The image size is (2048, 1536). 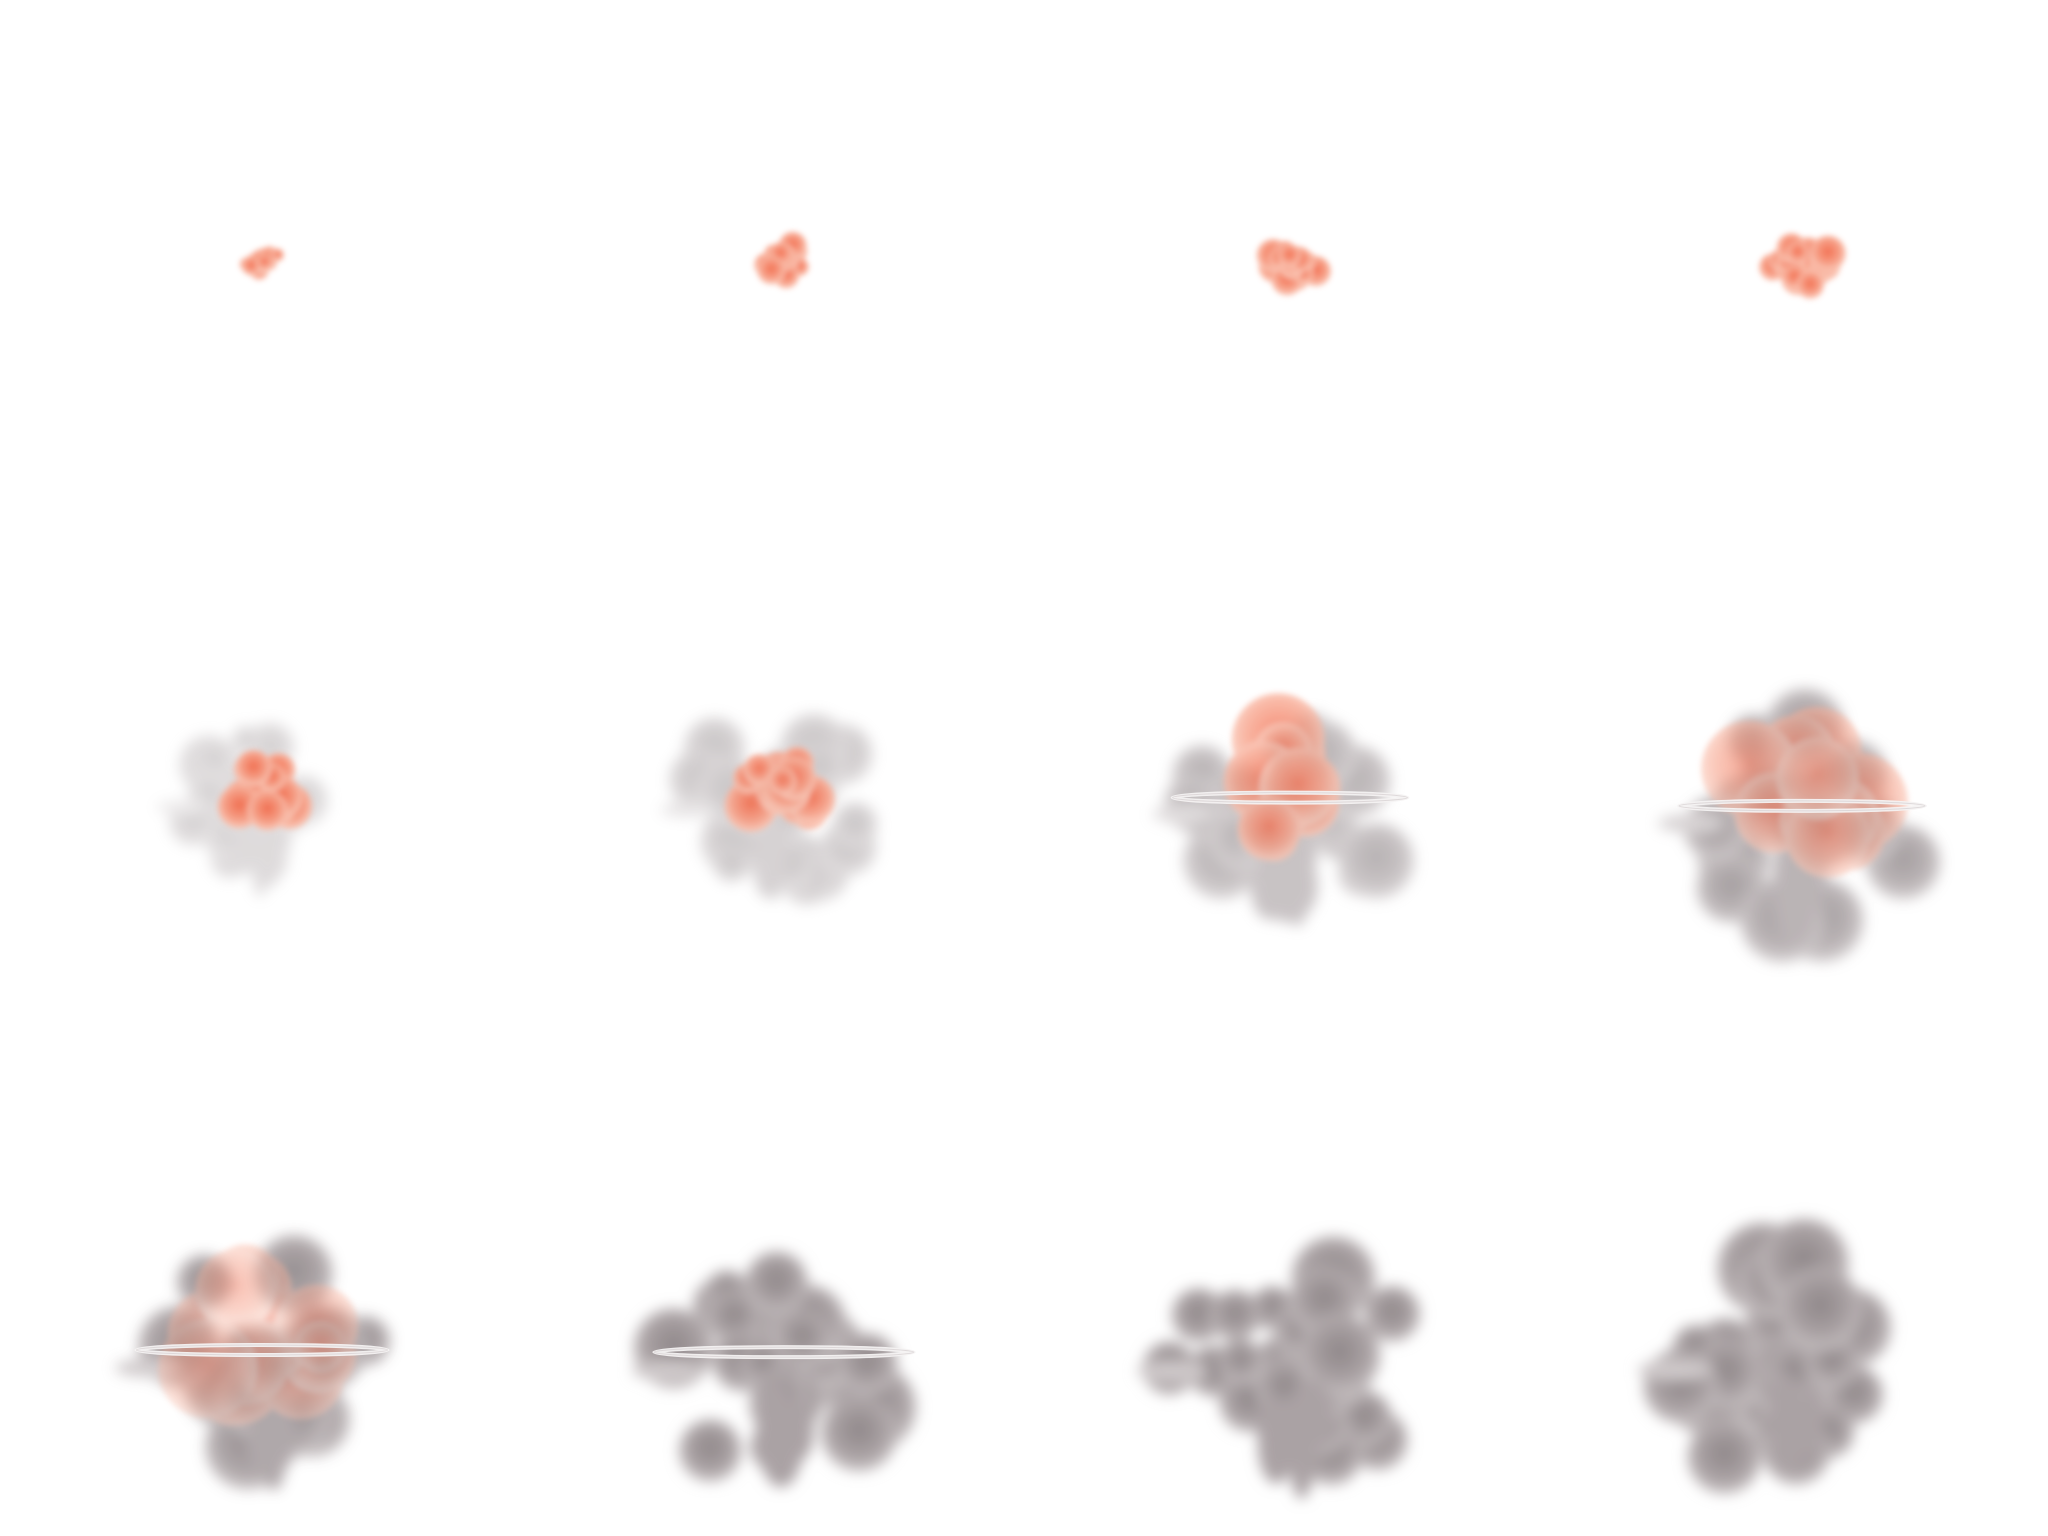 I want to click on frame-6-canvas, so click(x=769, y=809).